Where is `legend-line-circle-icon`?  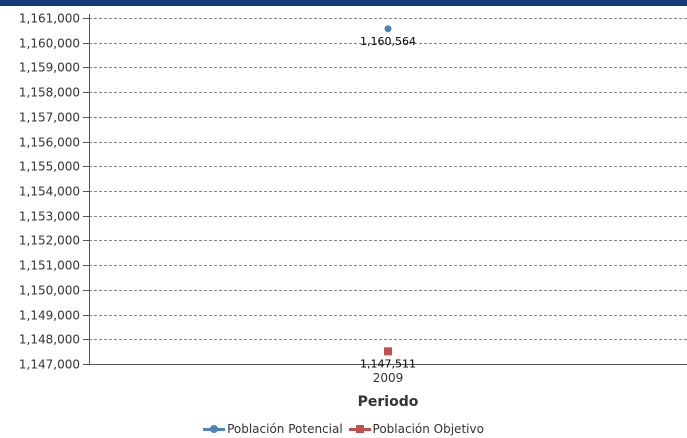 legend-line-circle-icon is located at coordinates (214, 429).